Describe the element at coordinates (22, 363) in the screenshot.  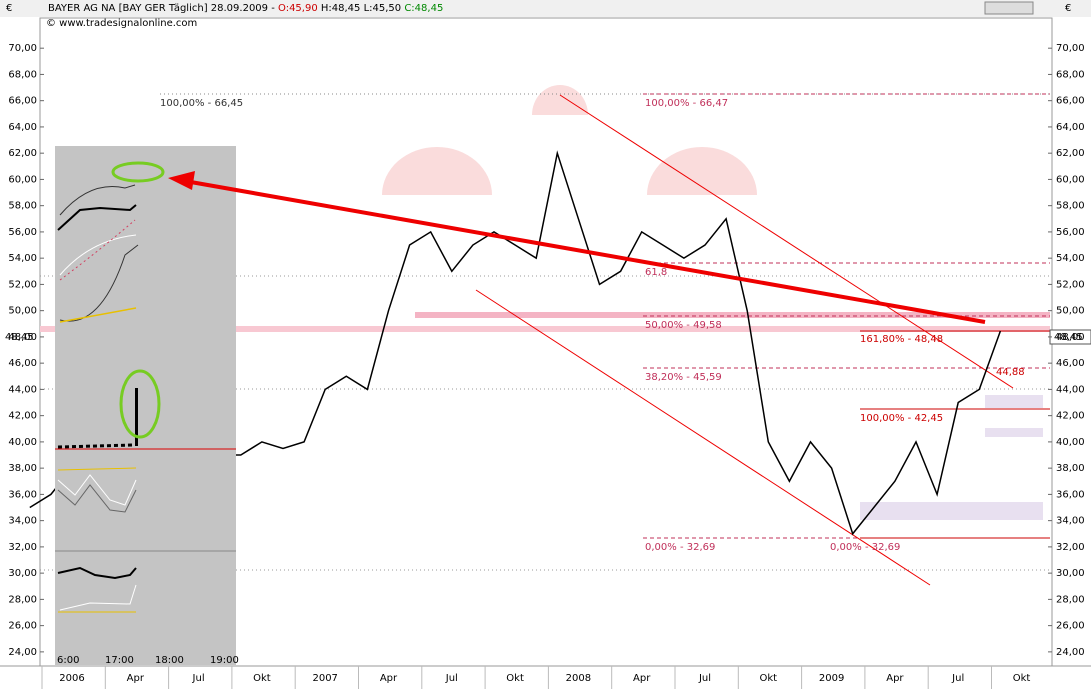
I see `y-tick-label: 46,00` at that location.